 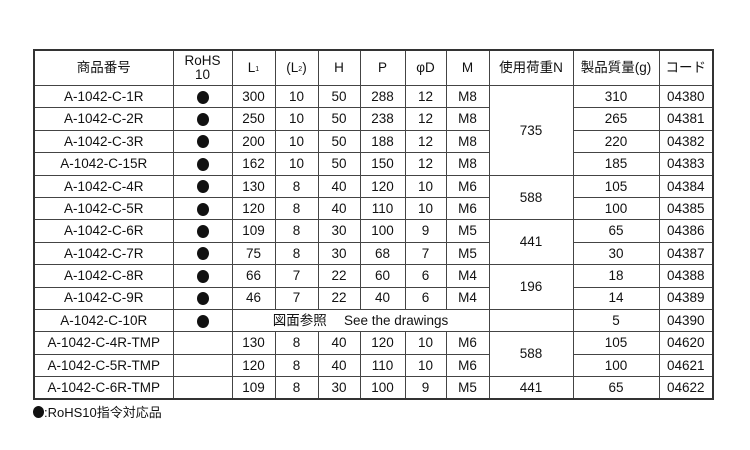 I want to click on table-row: A-1042-C-5R-TMP 120 8 40 110 10 M6 100 04621, so click(x=373, y=365).